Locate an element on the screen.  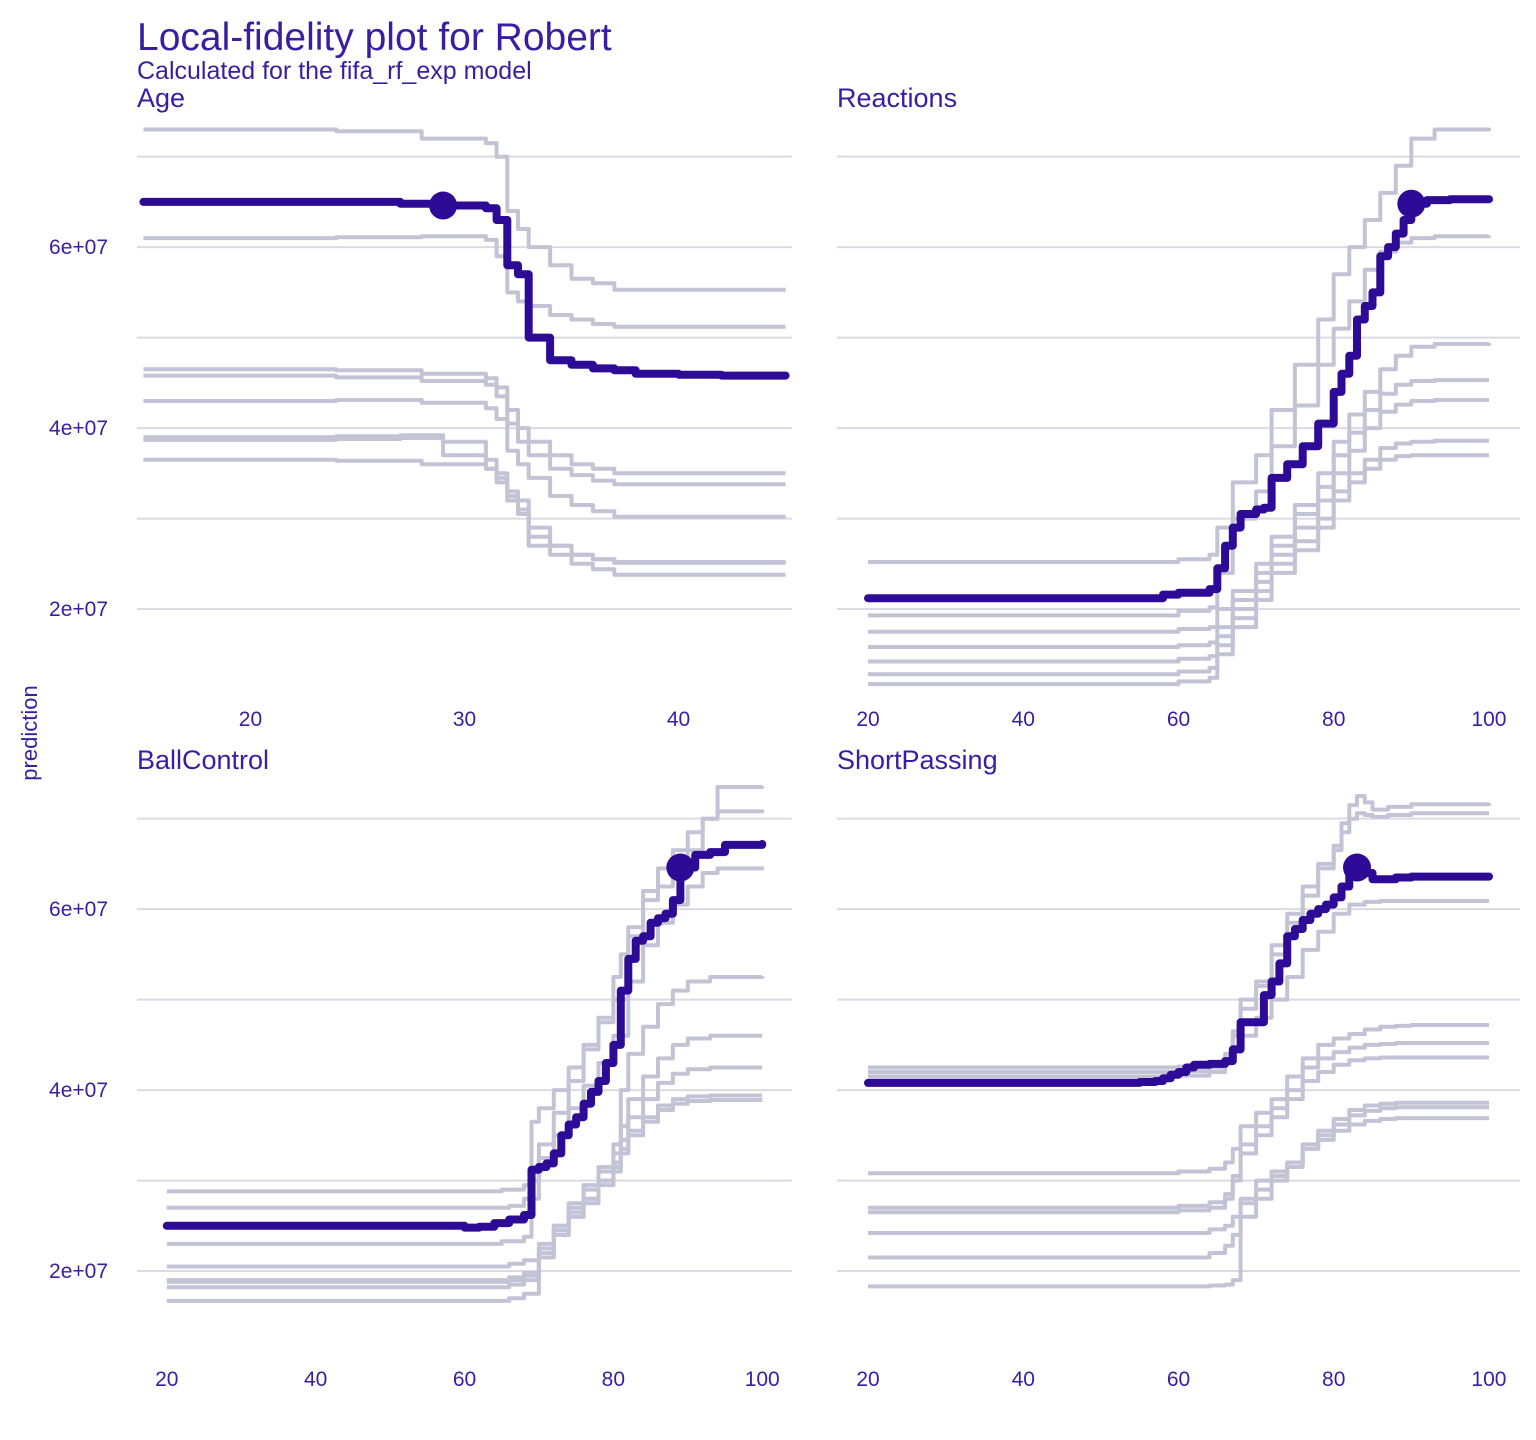
x-tick-label: 30 is located at coordinates (464, 719).